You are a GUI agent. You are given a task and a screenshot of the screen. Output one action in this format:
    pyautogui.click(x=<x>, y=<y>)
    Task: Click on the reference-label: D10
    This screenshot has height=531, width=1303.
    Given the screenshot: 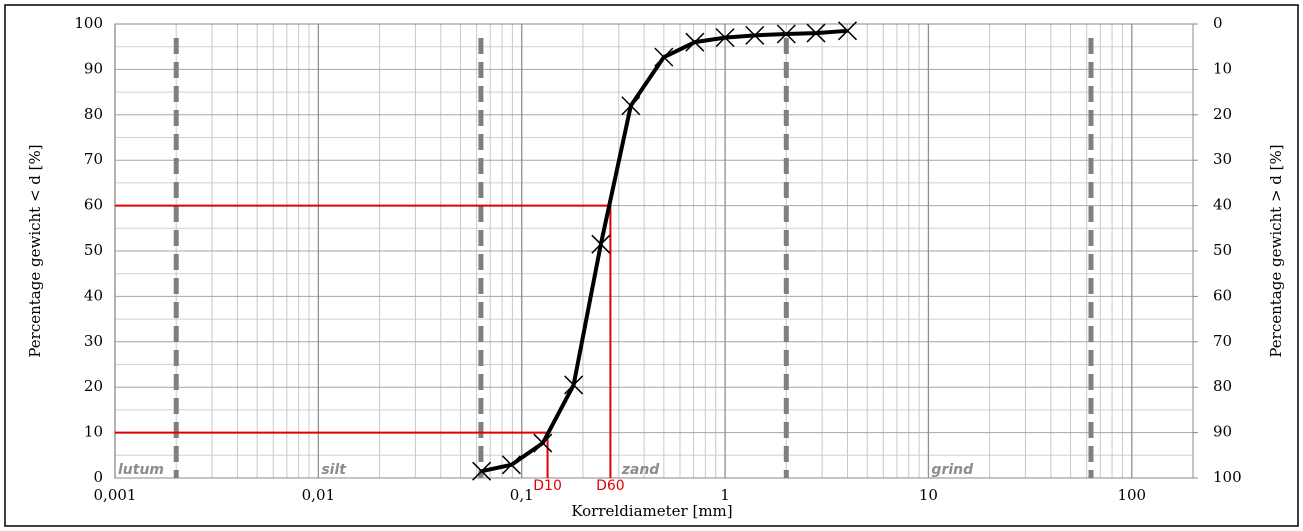 What is the action you would take?
    pyautogui.click(x=547, y=486)
    